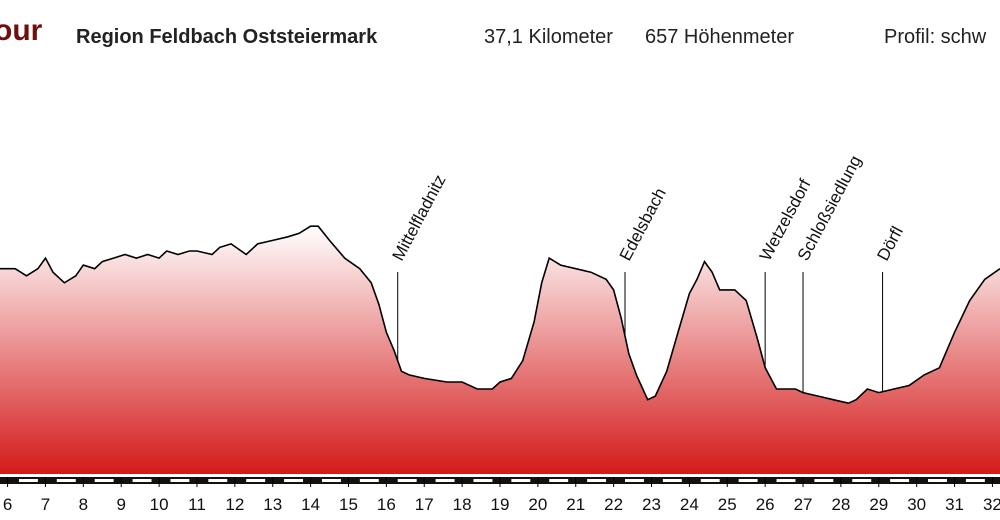 The height and width of the screenshot is (520, 1000). I want to click on x-tick-label: 14, so click(310, 504).